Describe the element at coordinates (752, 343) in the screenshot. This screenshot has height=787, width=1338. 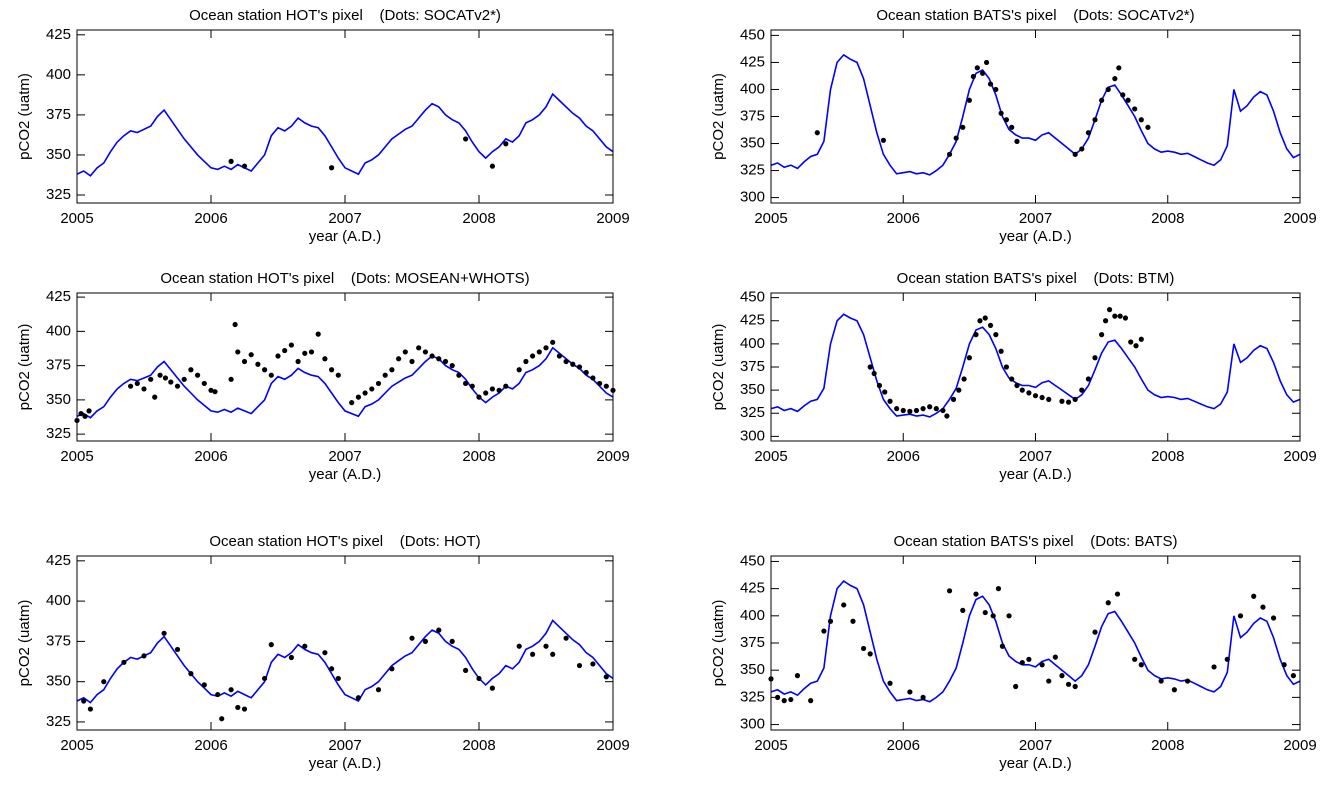
I see `y-tick-label: 400` at that location.